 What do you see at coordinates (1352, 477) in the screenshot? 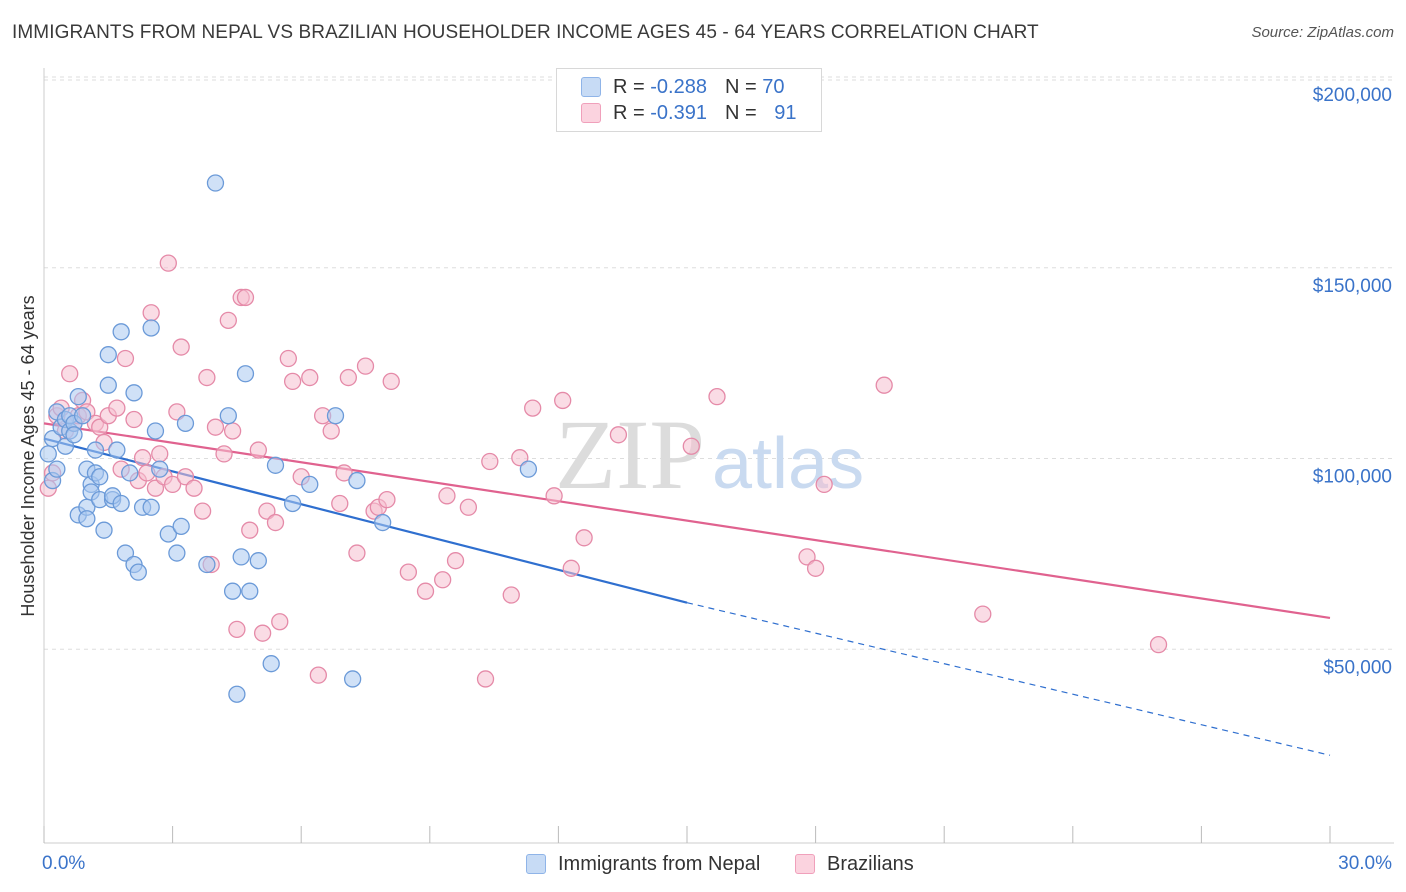
I see `y-tick-label: $100,000` at bounding box center [1352, 477].